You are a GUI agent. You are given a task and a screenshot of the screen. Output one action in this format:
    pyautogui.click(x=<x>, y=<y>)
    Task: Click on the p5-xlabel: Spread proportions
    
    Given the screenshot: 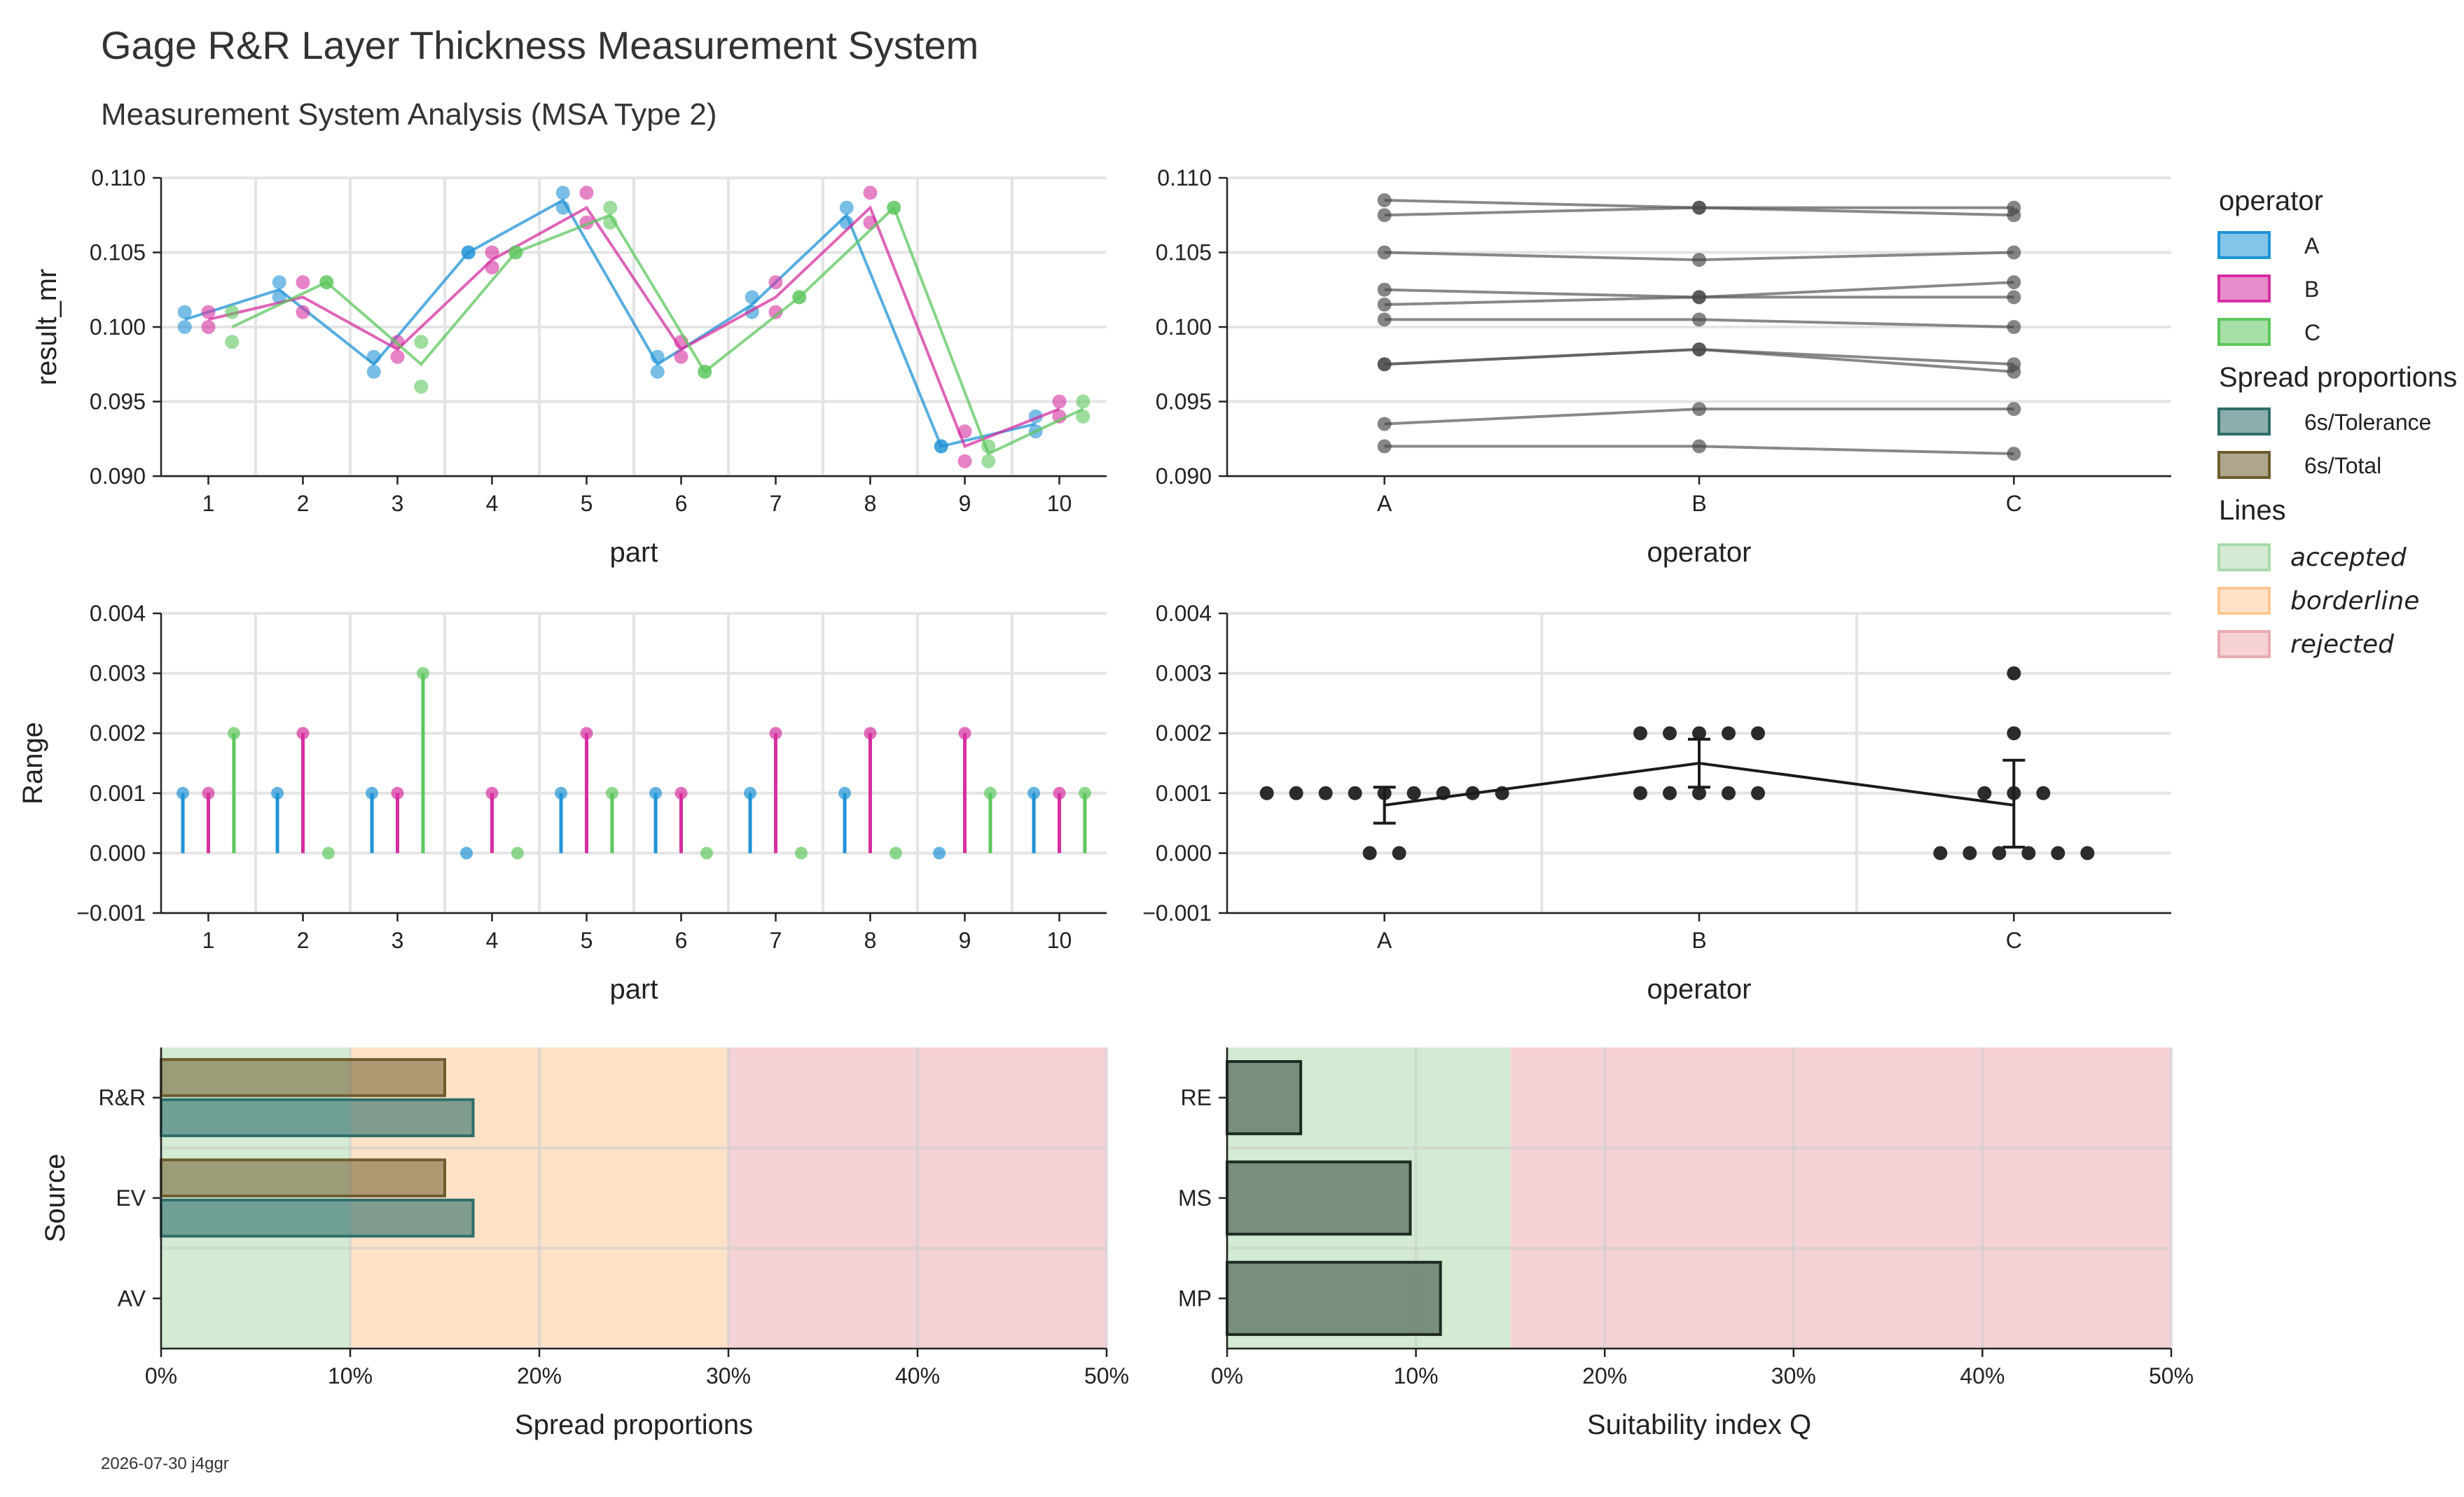 What is the action you would take?
    pyautogui.click(x=634, y=1424)
    